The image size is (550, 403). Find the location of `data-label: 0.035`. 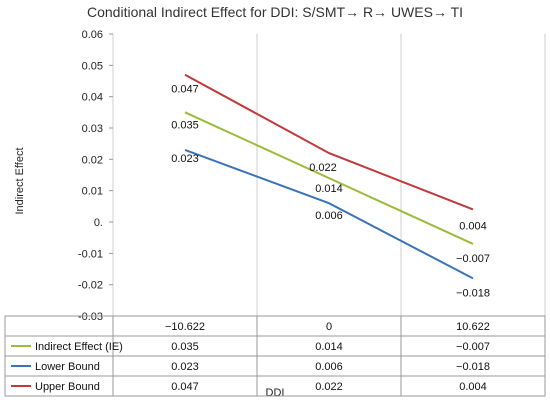

data-label: 0.035 is located at coordinates (185, 125).